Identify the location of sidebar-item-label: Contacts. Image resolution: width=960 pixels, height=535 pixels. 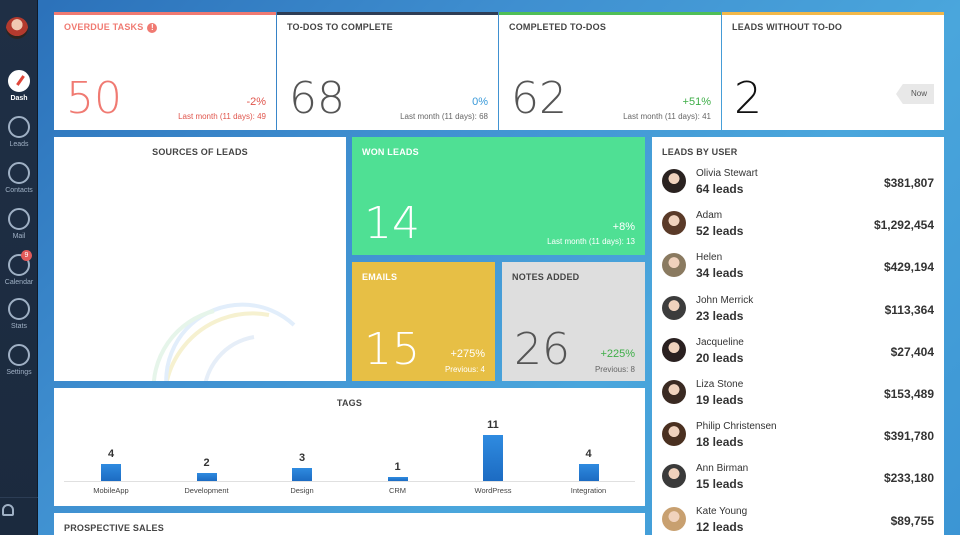
(19, 190).